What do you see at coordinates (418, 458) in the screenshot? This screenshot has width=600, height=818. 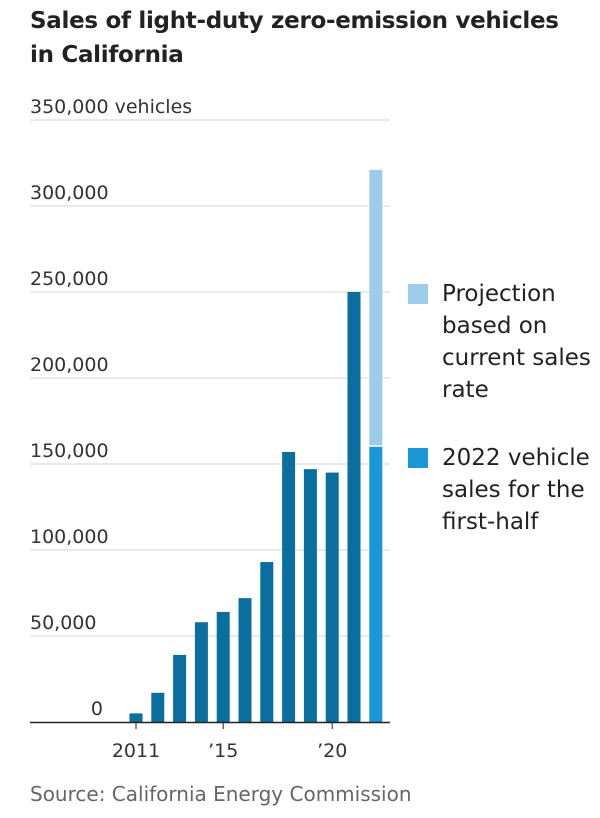 I see `legend-swatch-first-half` at bounding box center [418, 458].